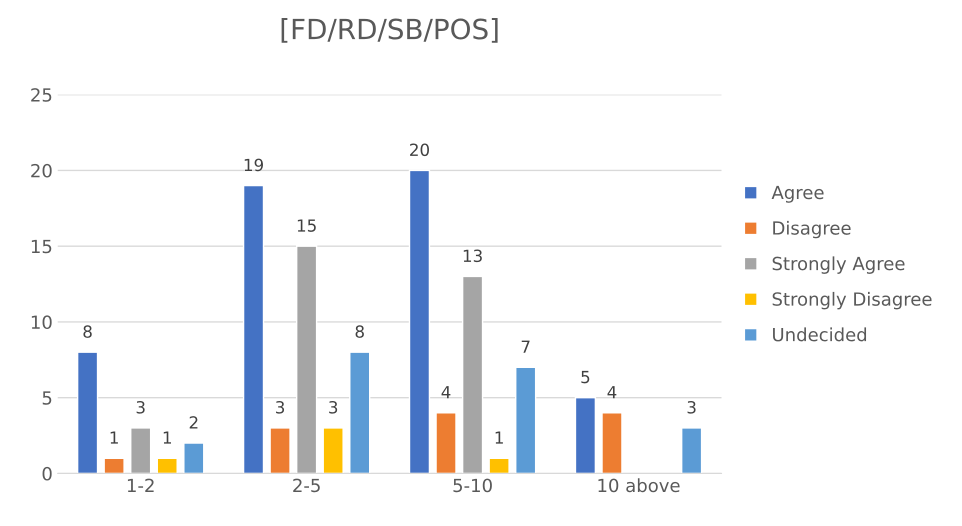 The width and height of the screenshot is (962, 526). What do you see at coordinates (41, 95) in the screenshot?
I see `y-tick-label: 25` at bounding box center [41, 95].